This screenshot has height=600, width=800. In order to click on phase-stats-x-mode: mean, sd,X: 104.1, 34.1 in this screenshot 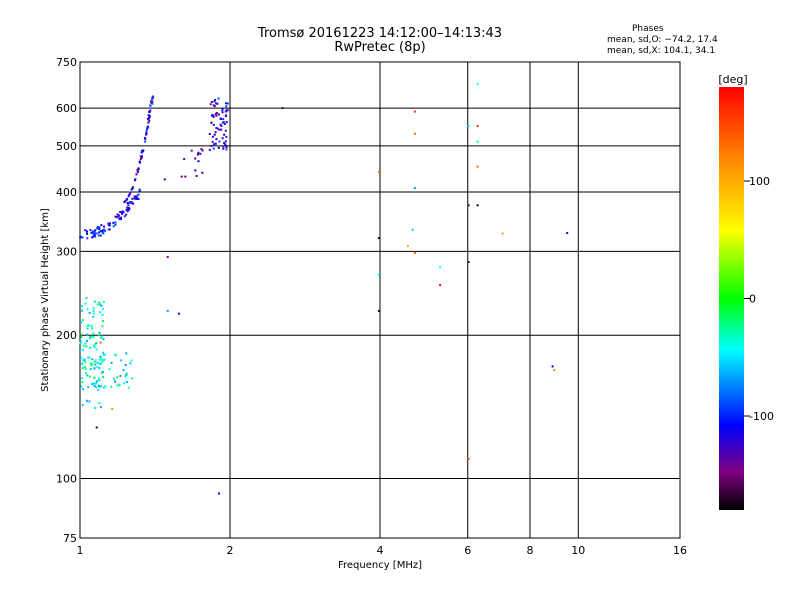, I will do `click(661, 51)`.